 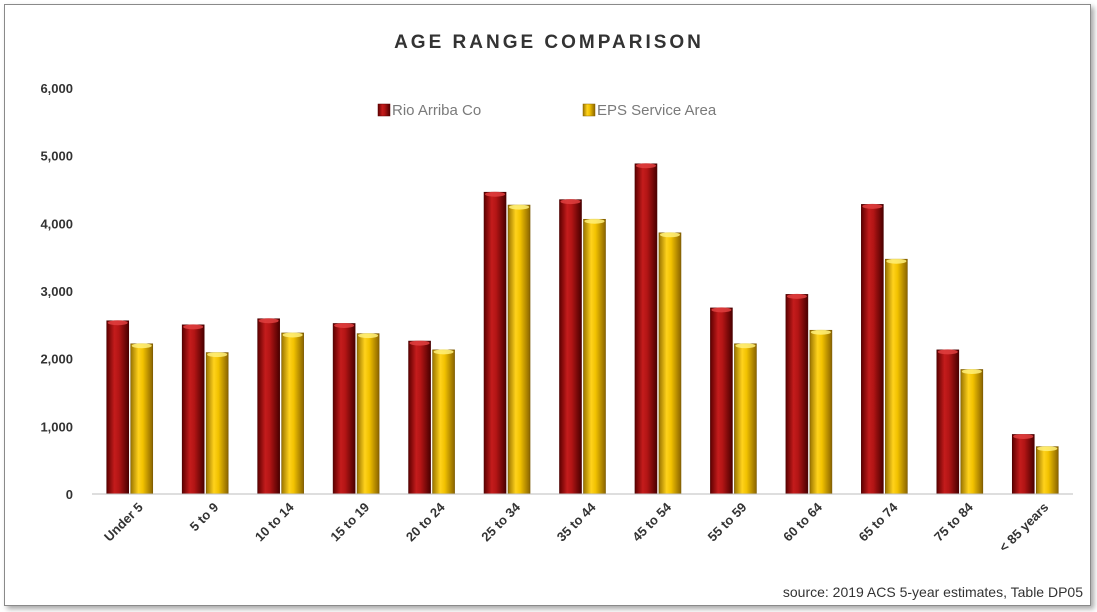 I want to click on x-tick-label: 35 to 44, so click(x=576, y=521).